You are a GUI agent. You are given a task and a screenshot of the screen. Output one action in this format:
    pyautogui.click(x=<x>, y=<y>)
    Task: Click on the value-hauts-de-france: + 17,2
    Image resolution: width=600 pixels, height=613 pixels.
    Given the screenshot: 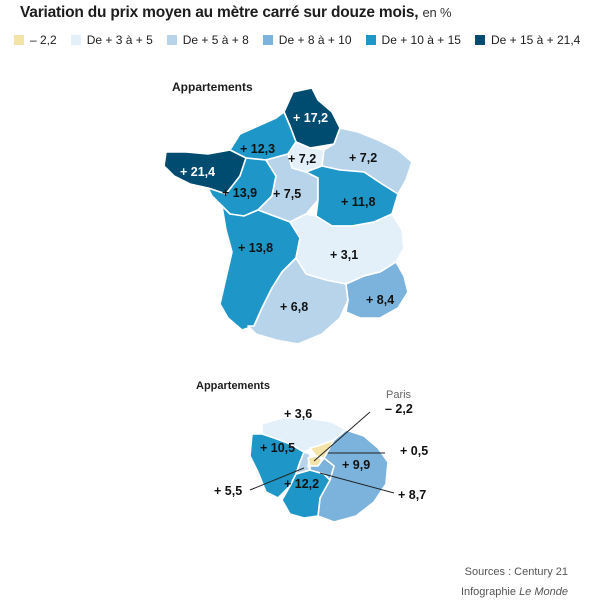 What is the action you would take?
    pyautogui.click(x=310, y=118)
    